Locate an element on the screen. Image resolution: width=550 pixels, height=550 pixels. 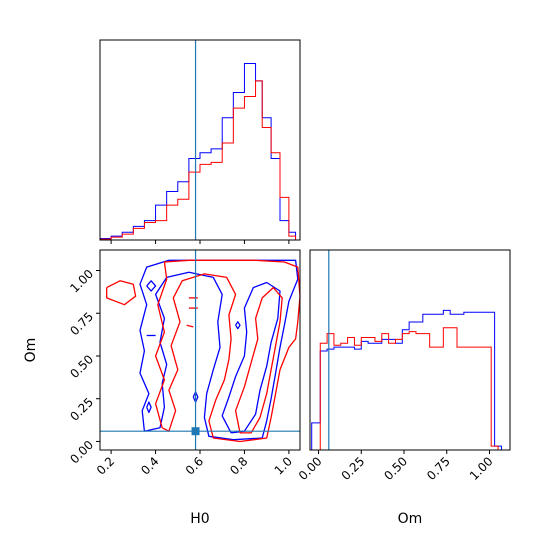
hist-h0-series_b is located at coordinates (198, 160).